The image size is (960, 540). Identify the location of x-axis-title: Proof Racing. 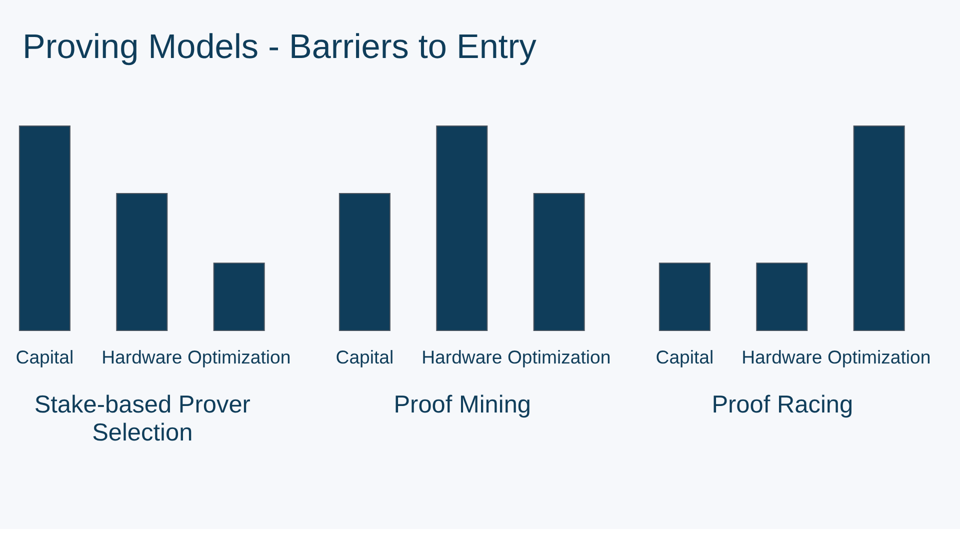
(783, 404).